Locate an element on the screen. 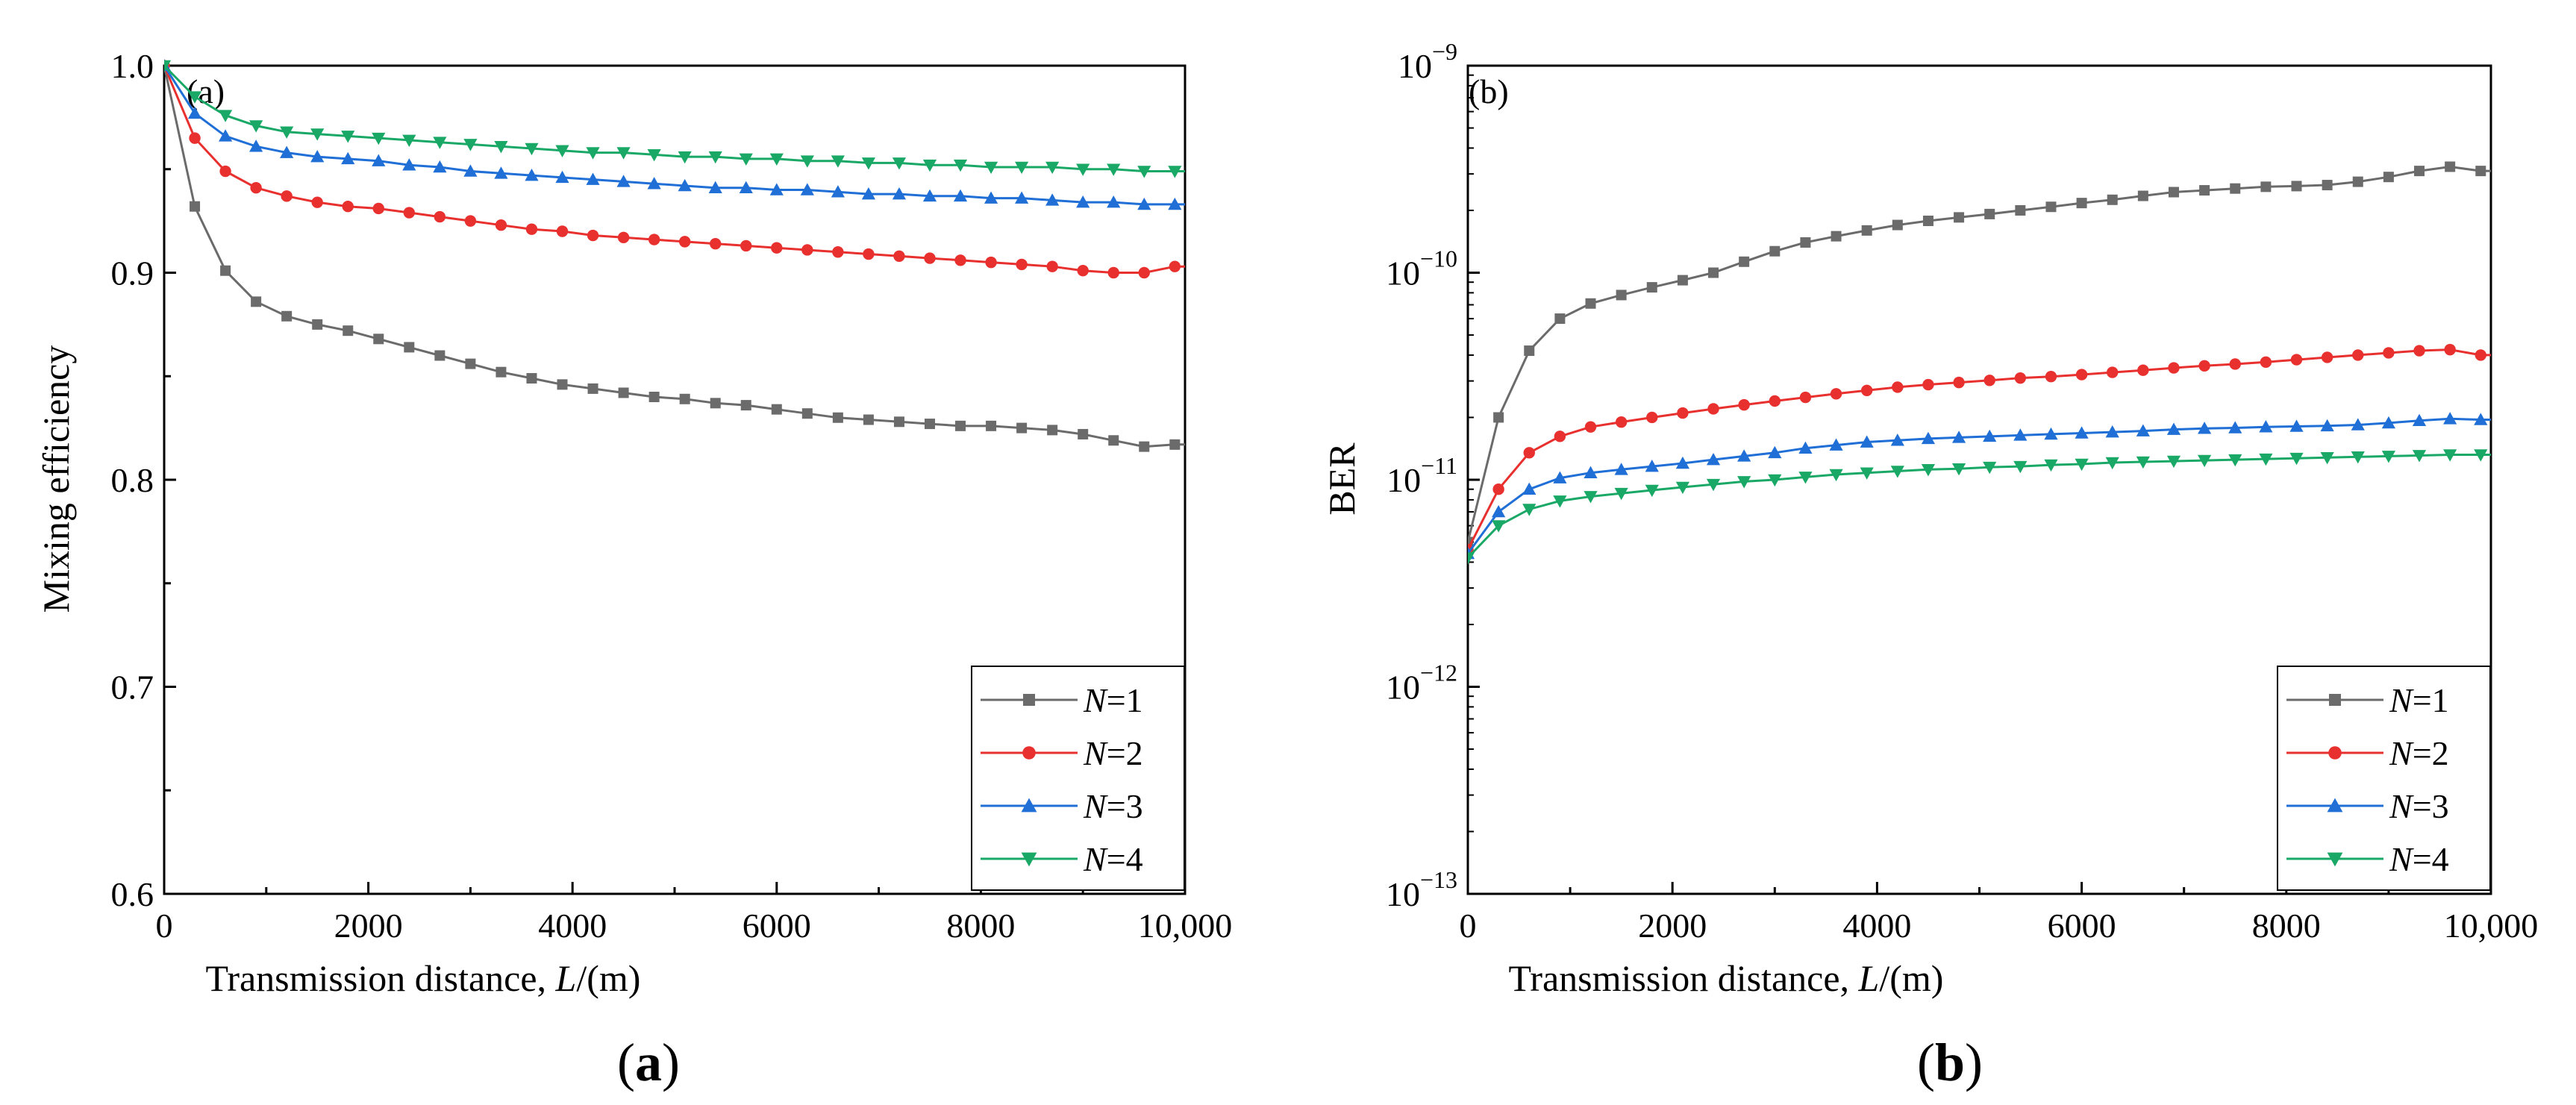  series-n3-b is located at coordinates (1979, 486).